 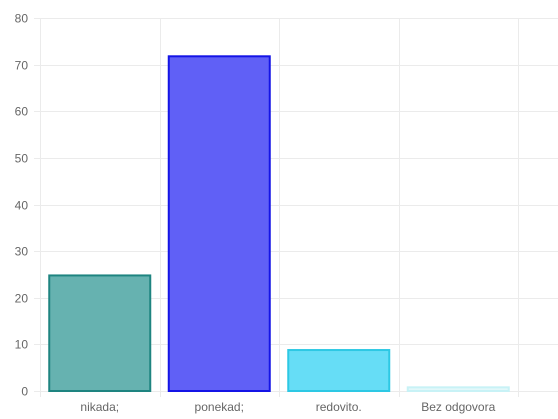 I want to click on x-axis-ticks: nikada; ponekad; redovito. Bez odgovora, so click(x=287, y=407).